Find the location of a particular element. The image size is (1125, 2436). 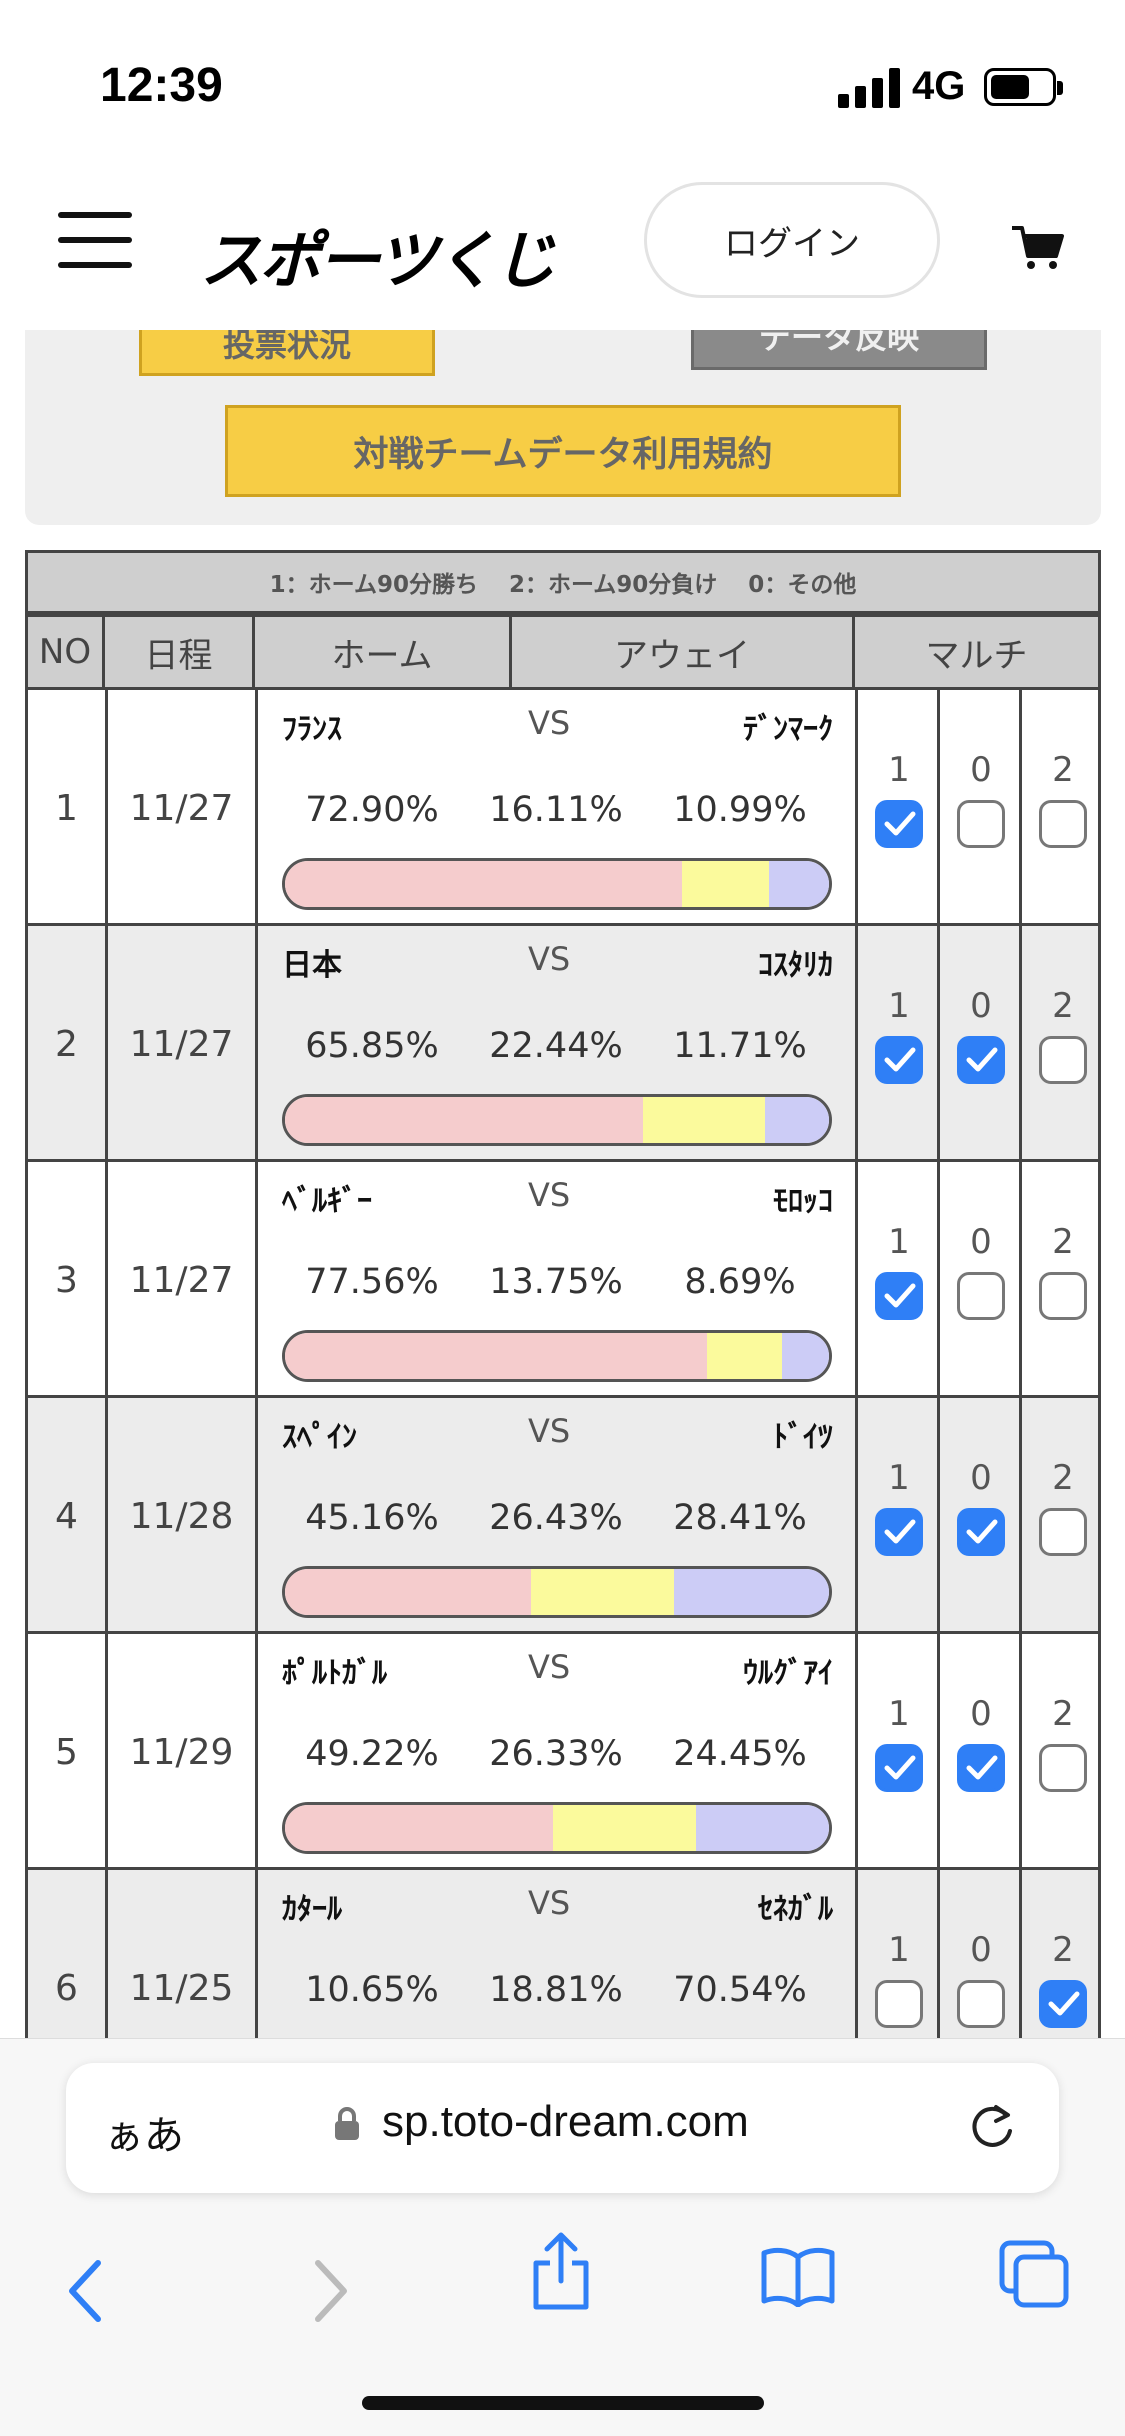

reload-icon is located at coordinates (992, 2127).